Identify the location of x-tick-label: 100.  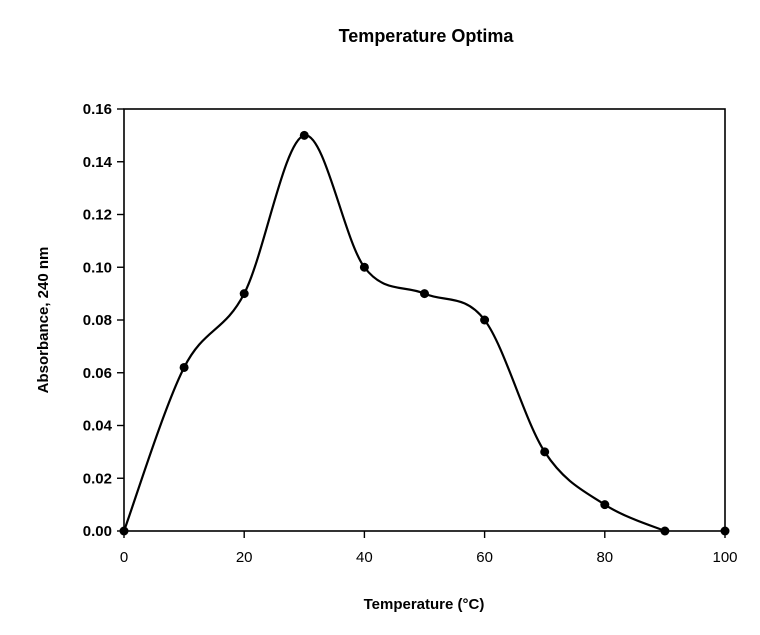
(724, 557).